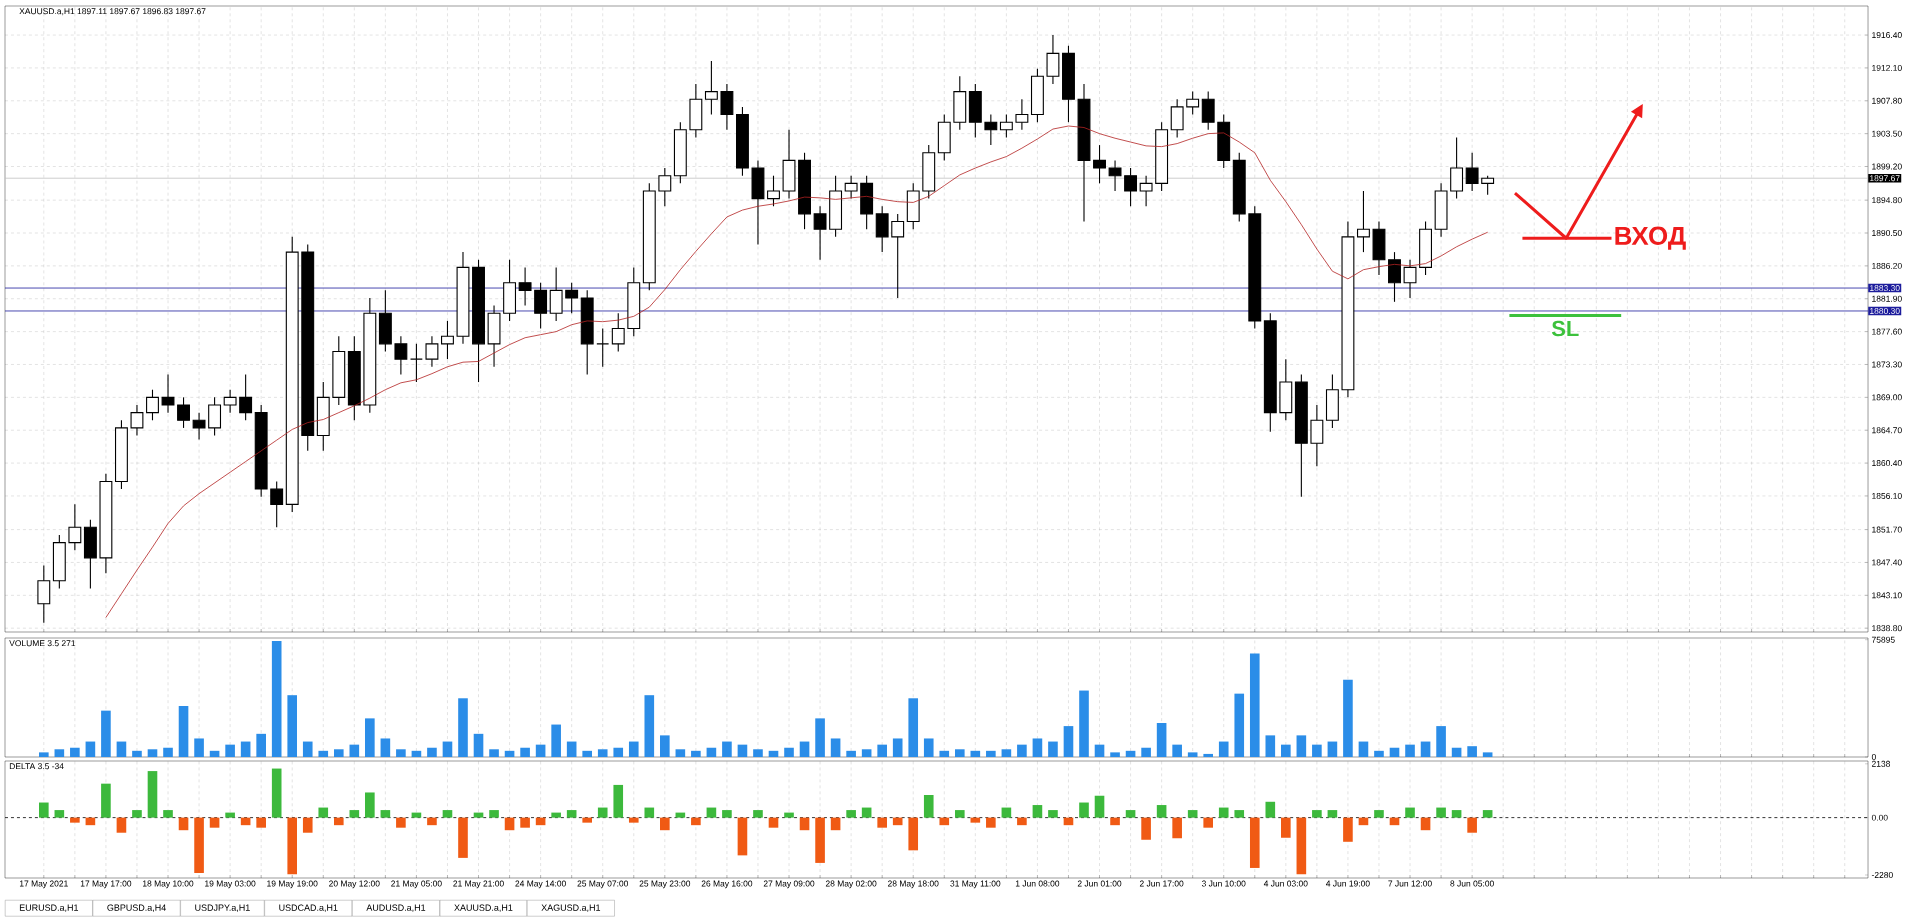 The width and height of the screenshot is (1917, 919). I want to click on x-tick-label: 1 Jun 08:00, so click(1037, 883).